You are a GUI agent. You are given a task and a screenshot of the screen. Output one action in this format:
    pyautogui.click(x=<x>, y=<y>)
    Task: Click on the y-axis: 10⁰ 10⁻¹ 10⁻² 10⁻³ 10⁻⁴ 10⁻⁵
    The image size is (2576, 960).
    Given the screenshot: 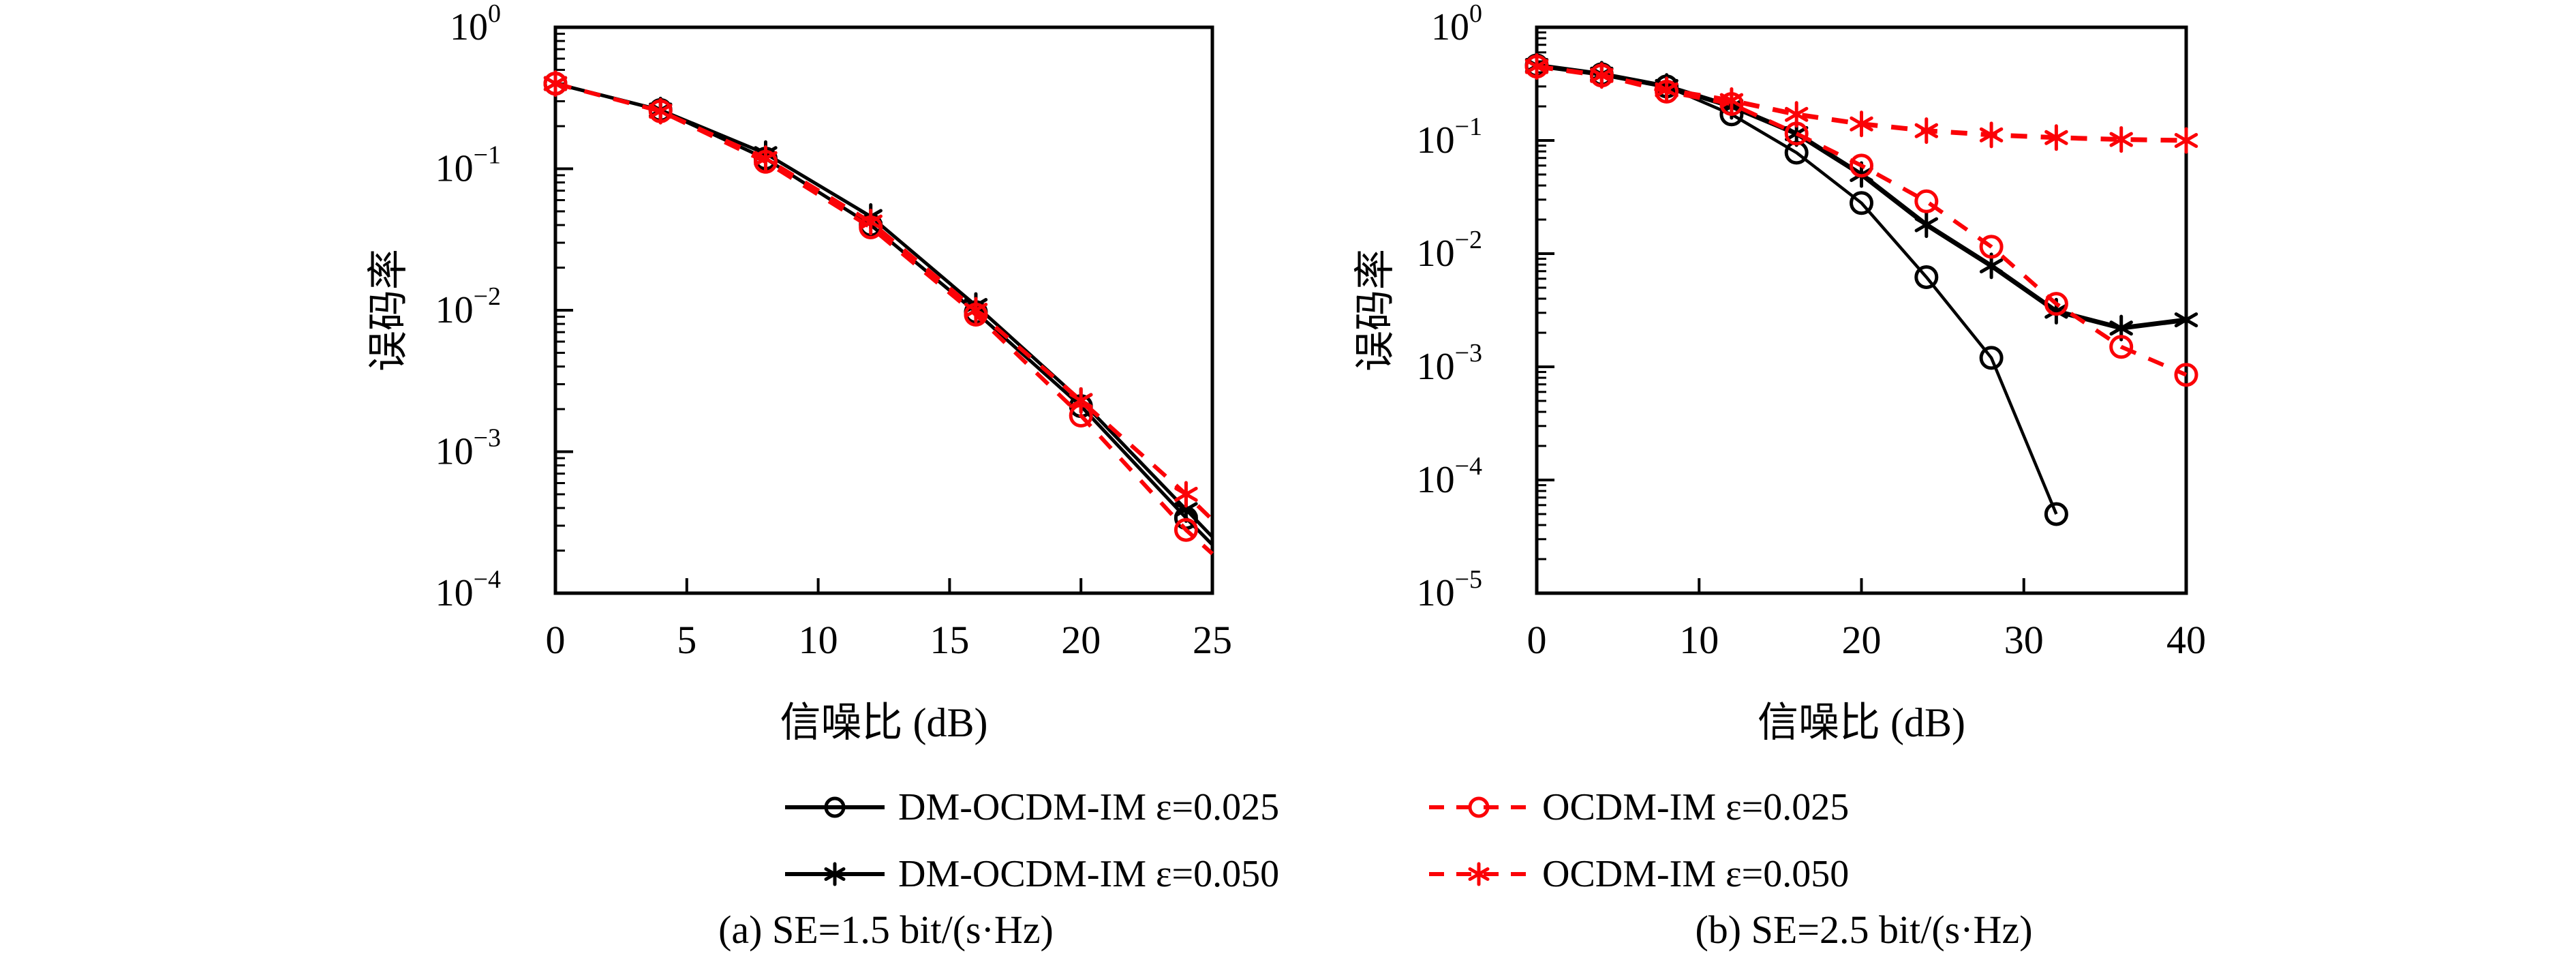 What is the action you would take?
    pyautogui.click(x=1486, y=307)
    